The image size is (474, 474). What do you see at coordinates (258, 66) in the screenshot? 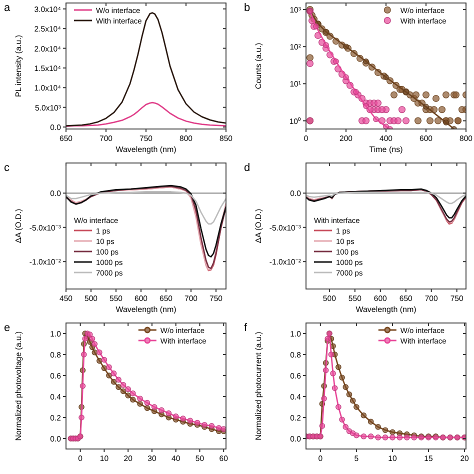
I see `y-axis-title: Counts (a.u.)` at bounding box center [258, 66].